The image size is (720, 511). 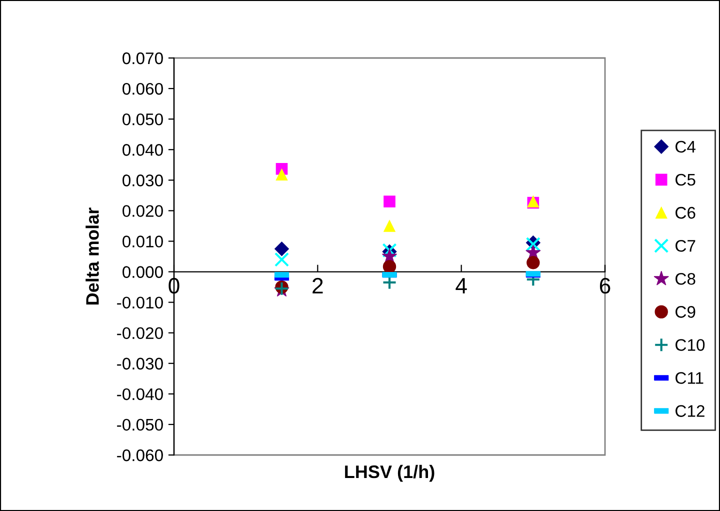 I want to click on legend-label: C7, so click(x=686, y=246).